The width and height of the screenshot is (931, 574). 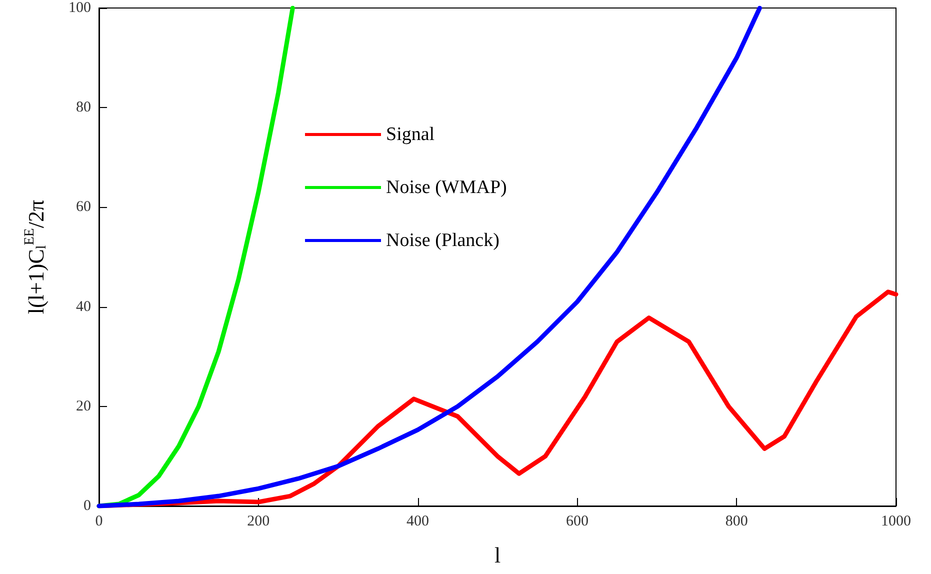 I want to click on y-tick-label: 40, so click(x=83, y=306).